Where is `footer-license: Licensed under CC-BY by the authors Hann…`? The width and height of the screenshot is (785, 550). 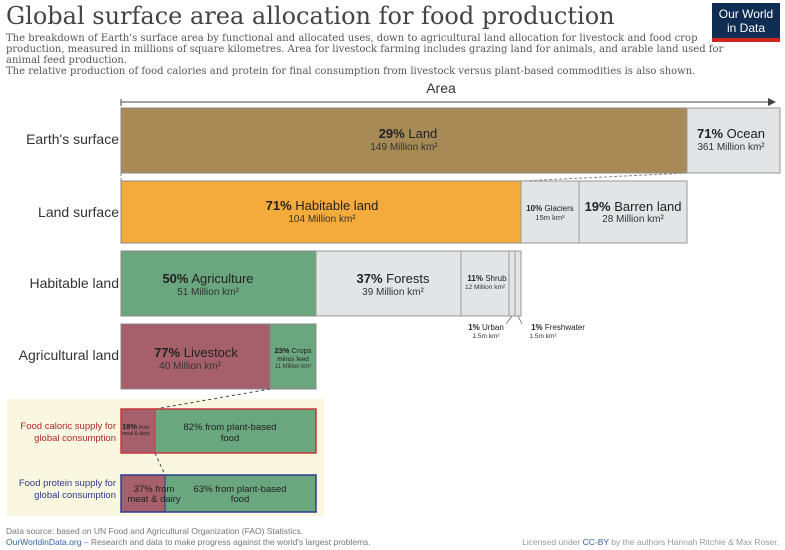 footer-license: Licensed under CC-BY by the authors Hann… is located at coordinates (650, 542).